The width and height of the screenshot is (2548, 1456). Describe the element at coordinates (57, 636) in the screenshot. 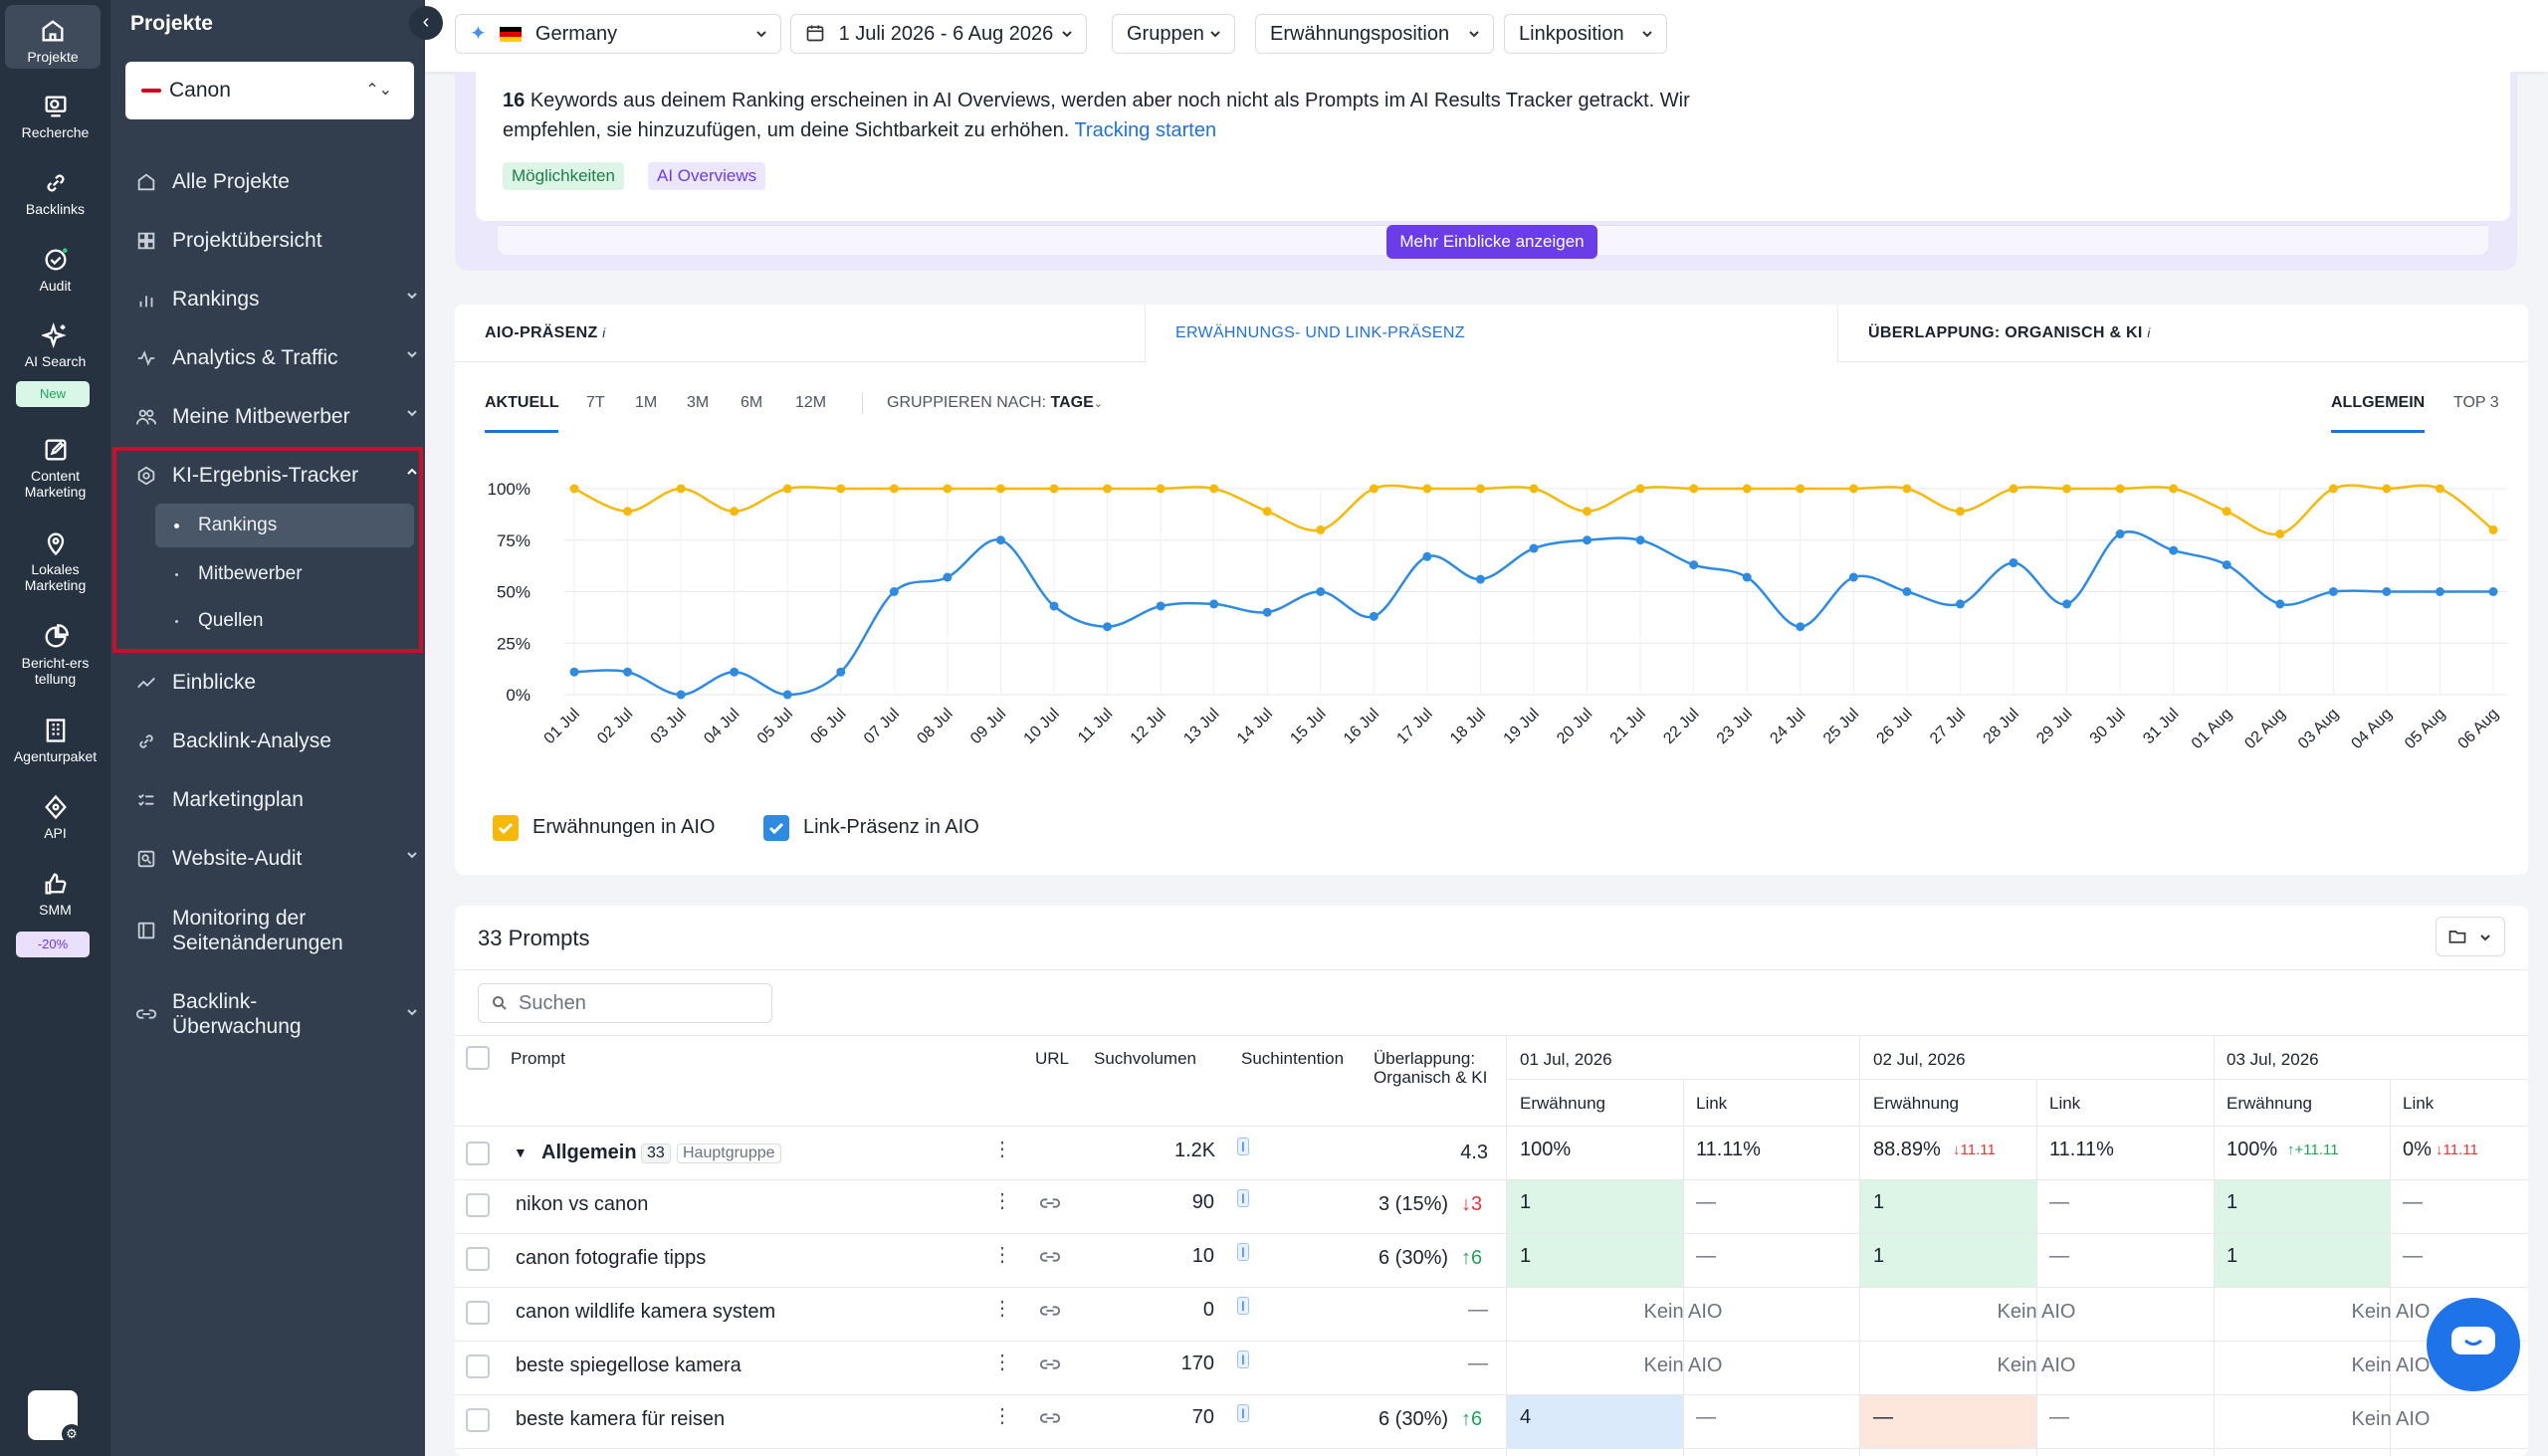

I see `report-icon` at that location.